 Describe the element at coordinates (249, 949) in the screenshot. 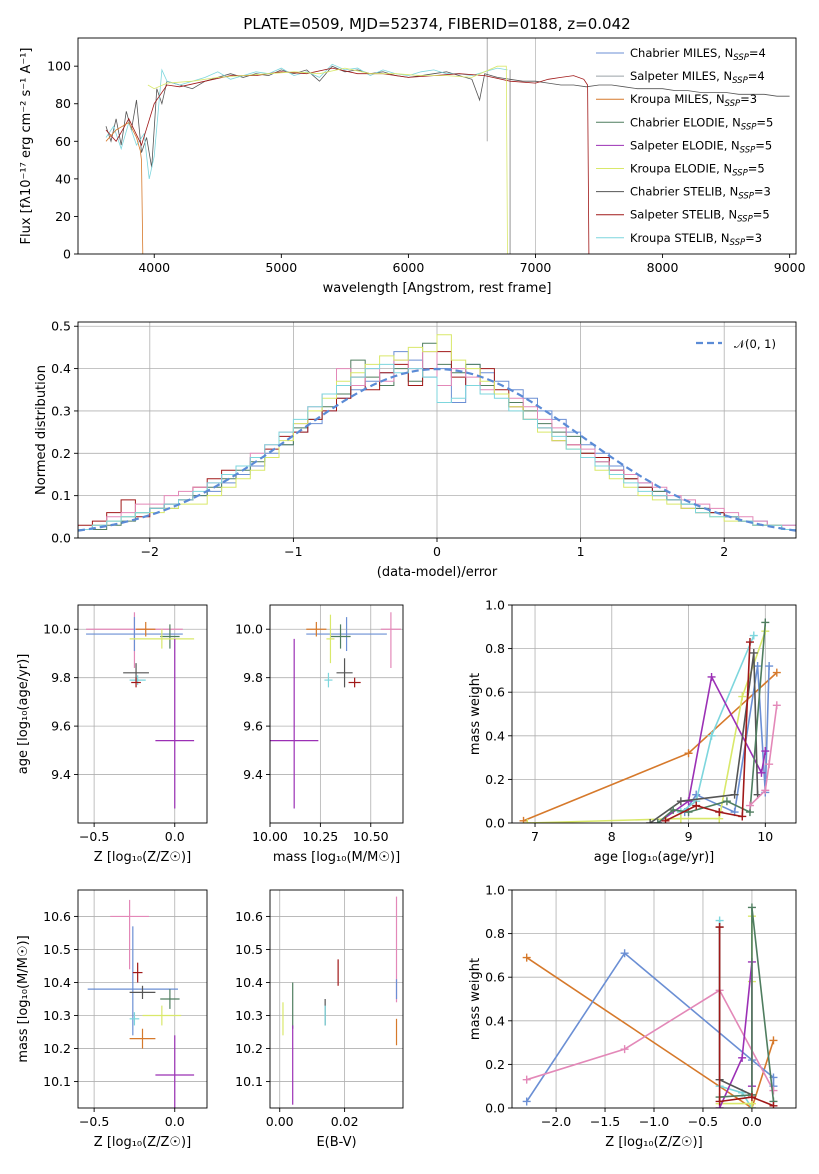

I see `ebv-mass-ytick-label: 10.5` at that location.